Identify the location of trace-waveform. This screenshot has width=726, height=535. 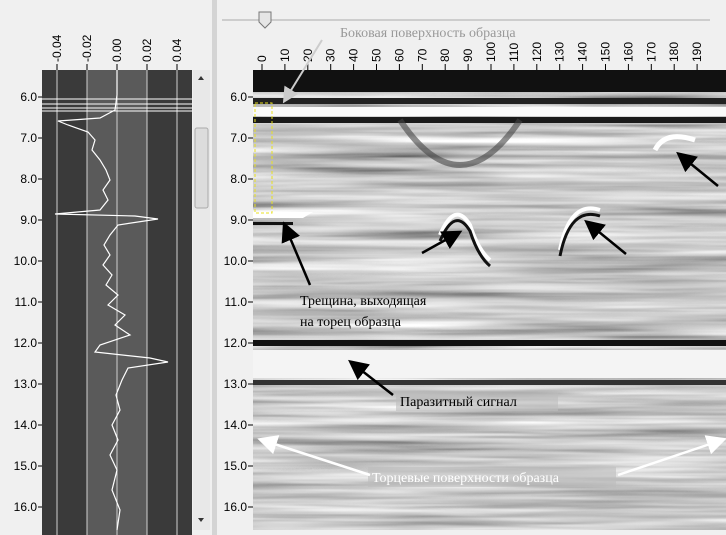
(111, 300).